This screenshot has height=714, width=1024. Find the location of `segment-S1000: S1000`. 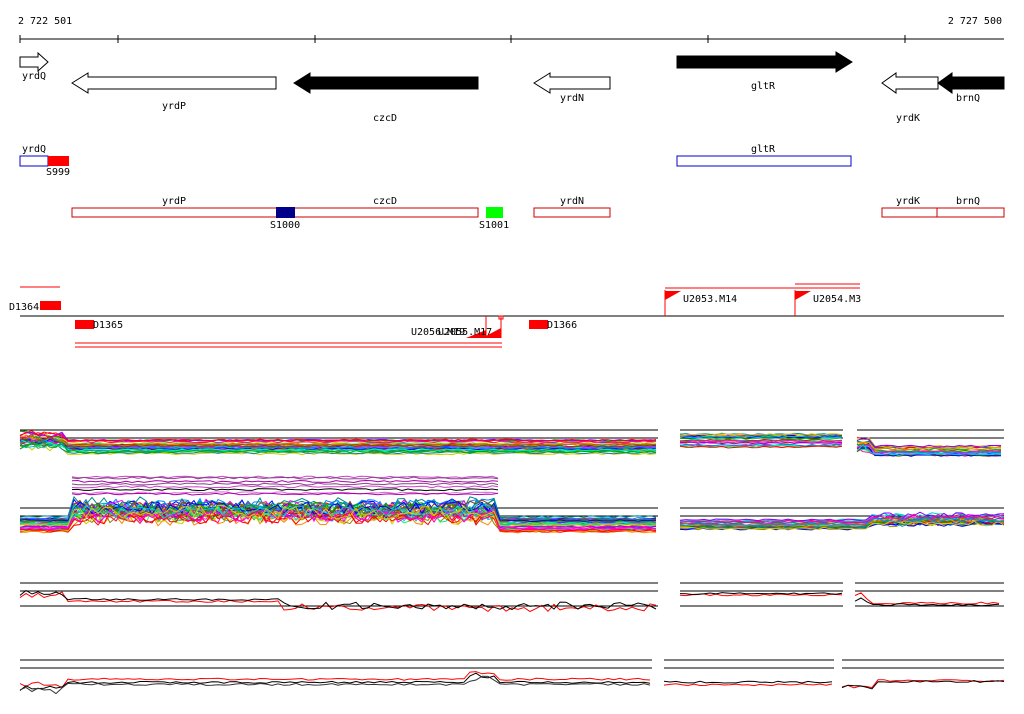

segment-S1000: S1000 is located at coordinates (285, 219).